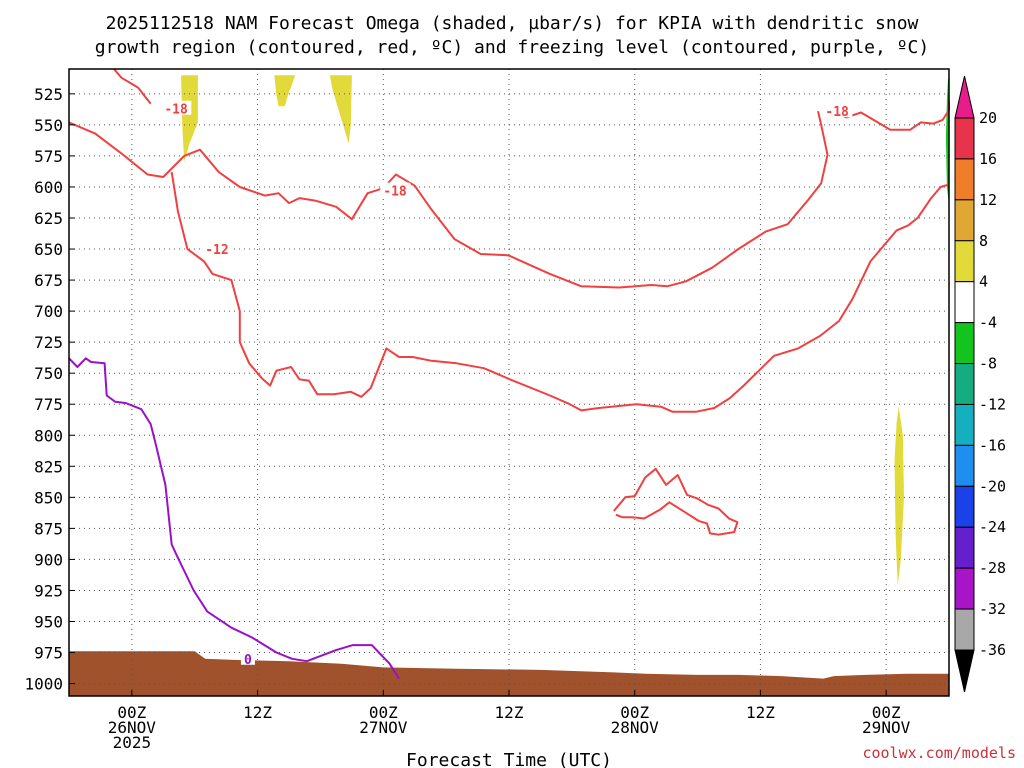  Describe the element at coordinates (48, 373) in the screenshot. I see `y-tick-label: 750` at that location.